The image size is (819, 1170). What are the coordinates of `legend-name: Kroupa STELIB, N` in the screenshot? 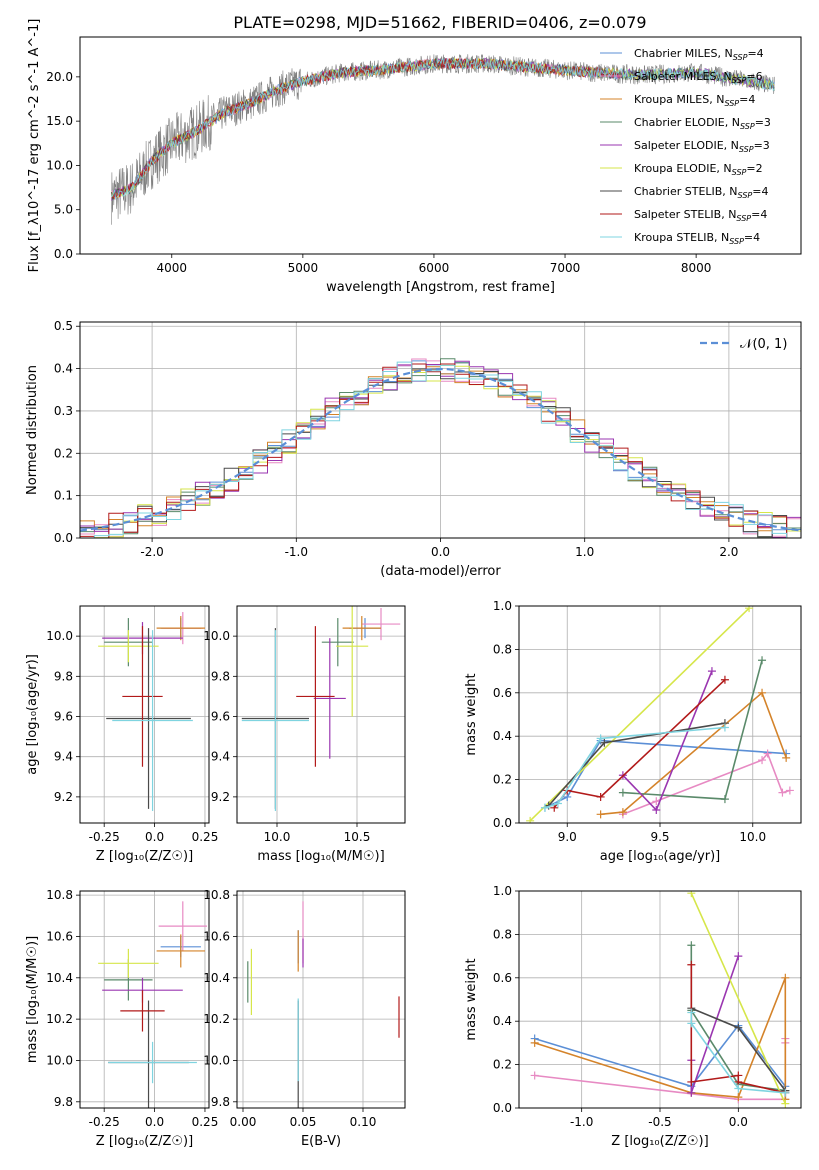 It's located at (681, 237).